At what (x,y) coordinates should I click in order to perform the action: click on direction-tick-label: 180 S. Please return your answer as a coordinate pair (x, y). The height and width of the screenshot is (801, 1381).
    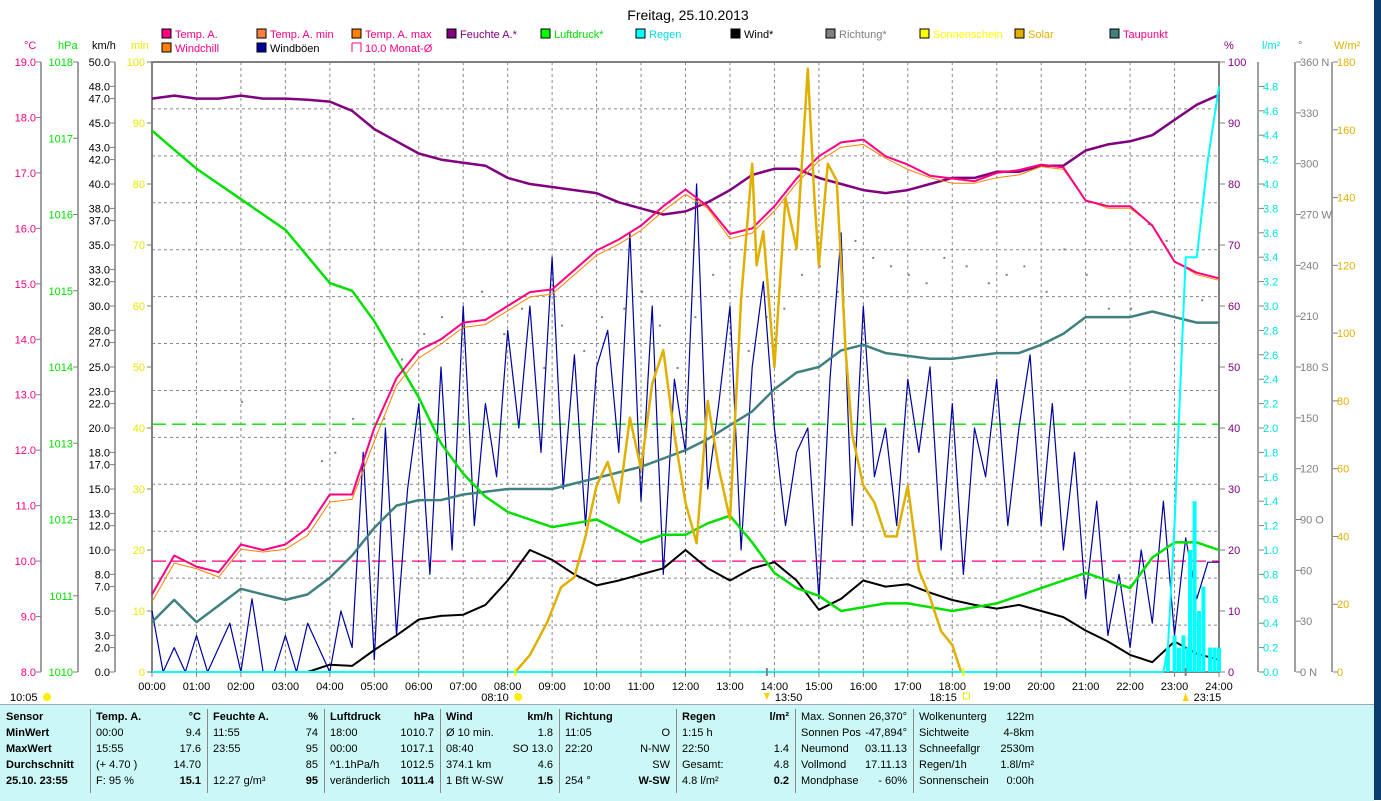
    Looking at the image, I should click on (1314, 368).